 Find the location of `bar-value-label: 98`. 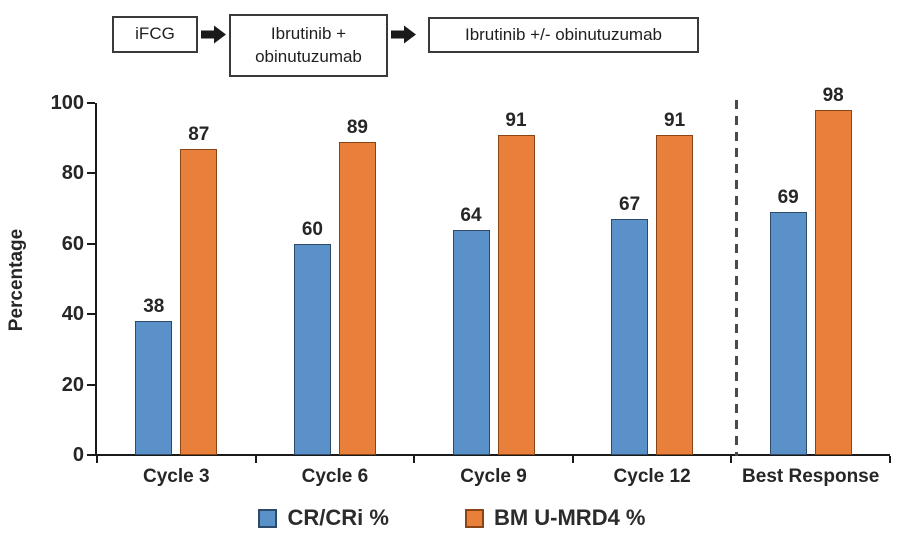

bar-value-label: 98 is located at coordinates (833, 96).